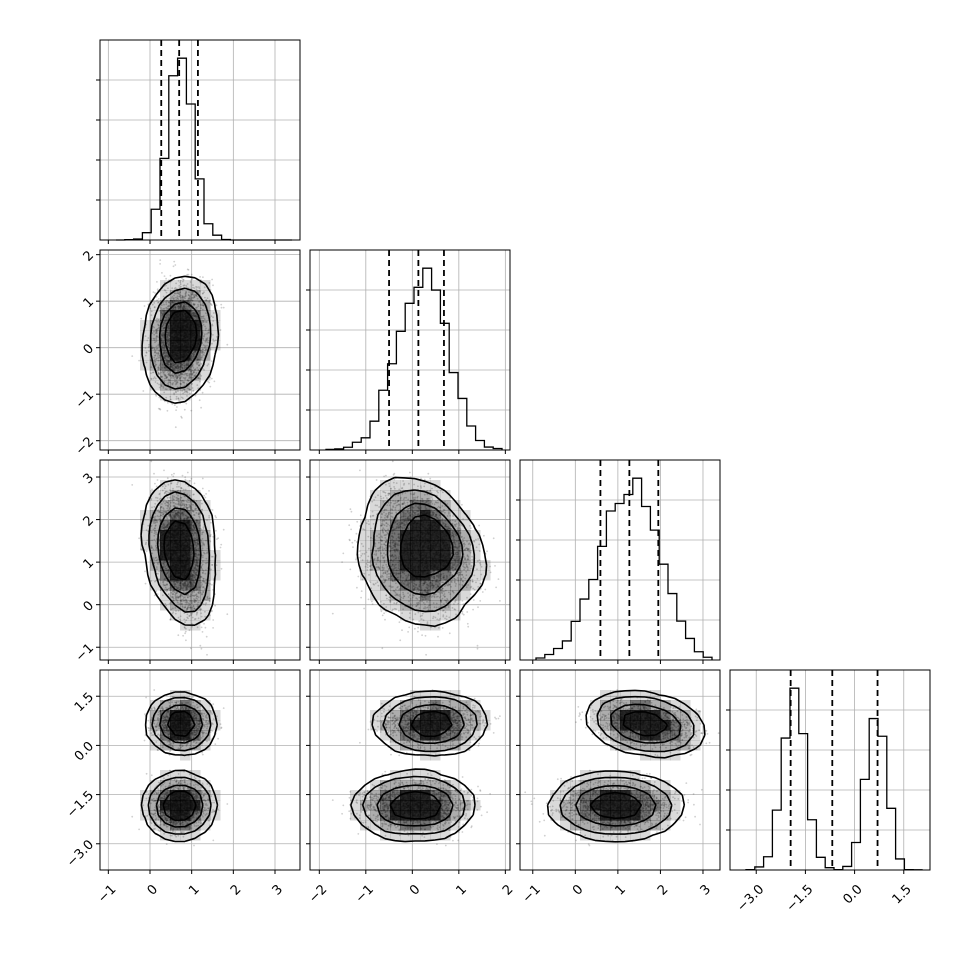 This screenshot has height=970, width=970. I want to click on panel-0-0-ticks, so click(191, 242).